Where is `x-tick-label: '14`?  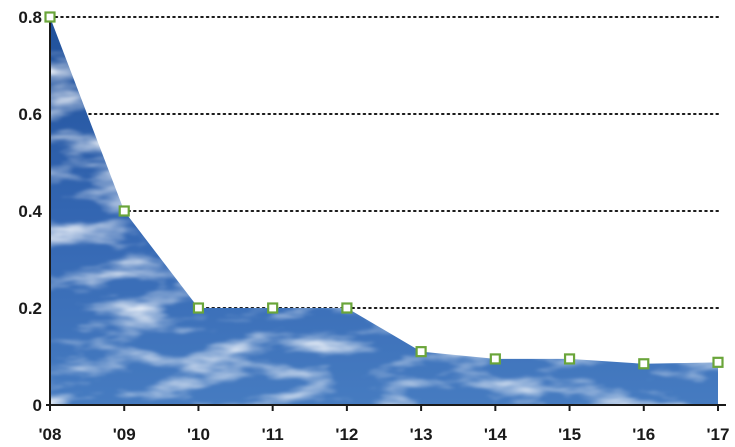 x-tick-label: '14 is located at coordinates (495, 434).